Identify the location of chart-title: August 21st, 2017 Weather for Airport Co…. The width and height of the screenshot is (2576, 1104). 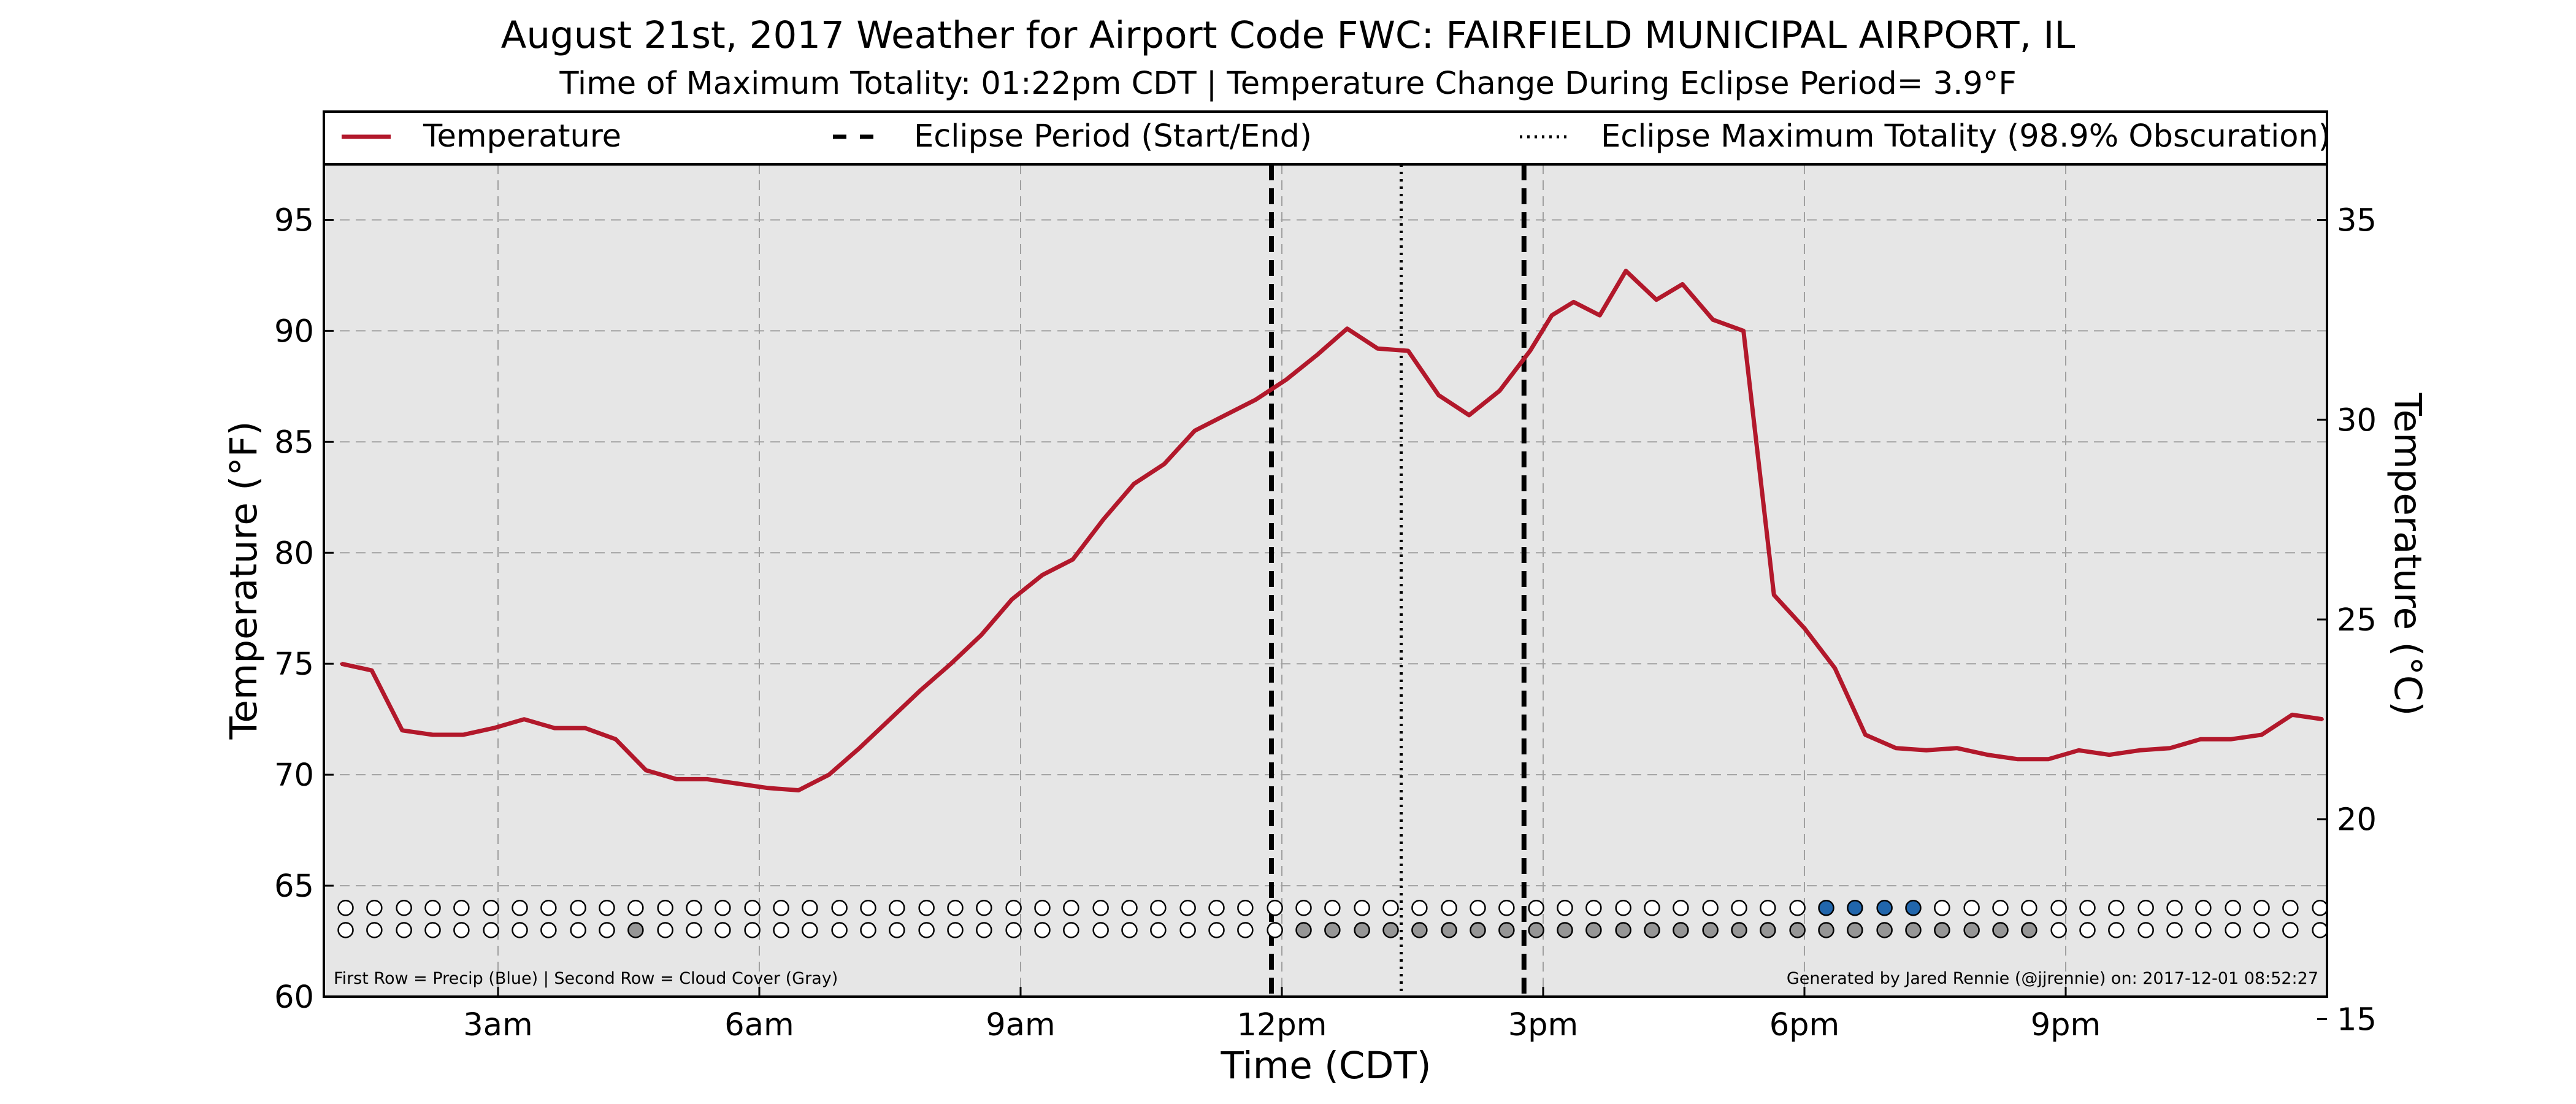
(1288, 35).